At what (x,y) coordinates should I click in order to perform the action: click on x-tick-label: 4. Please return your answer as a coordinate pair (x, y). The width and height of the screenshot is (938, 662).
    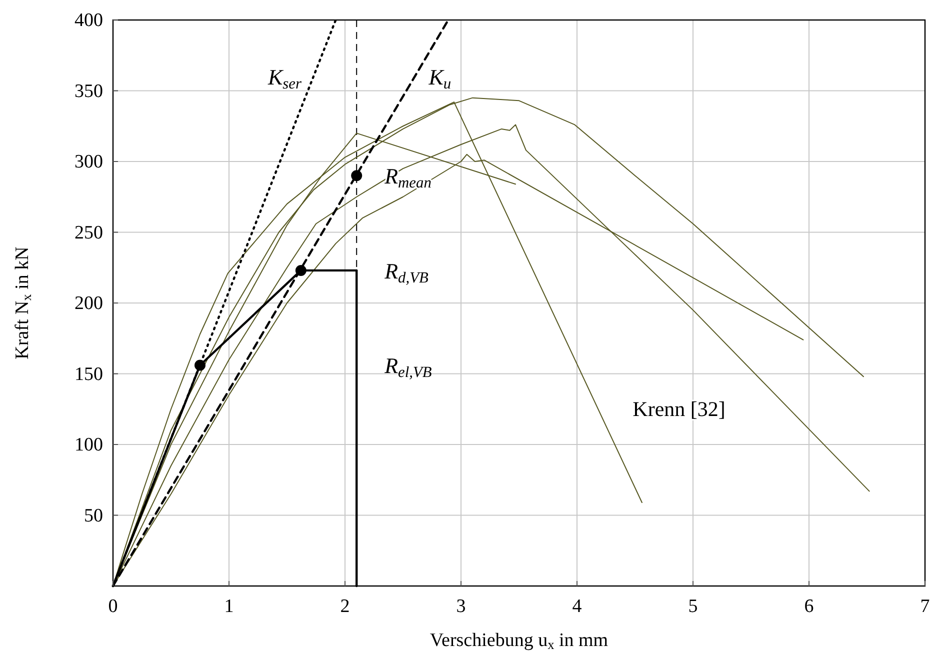
    Looking at the image, I should click on (577, 606).